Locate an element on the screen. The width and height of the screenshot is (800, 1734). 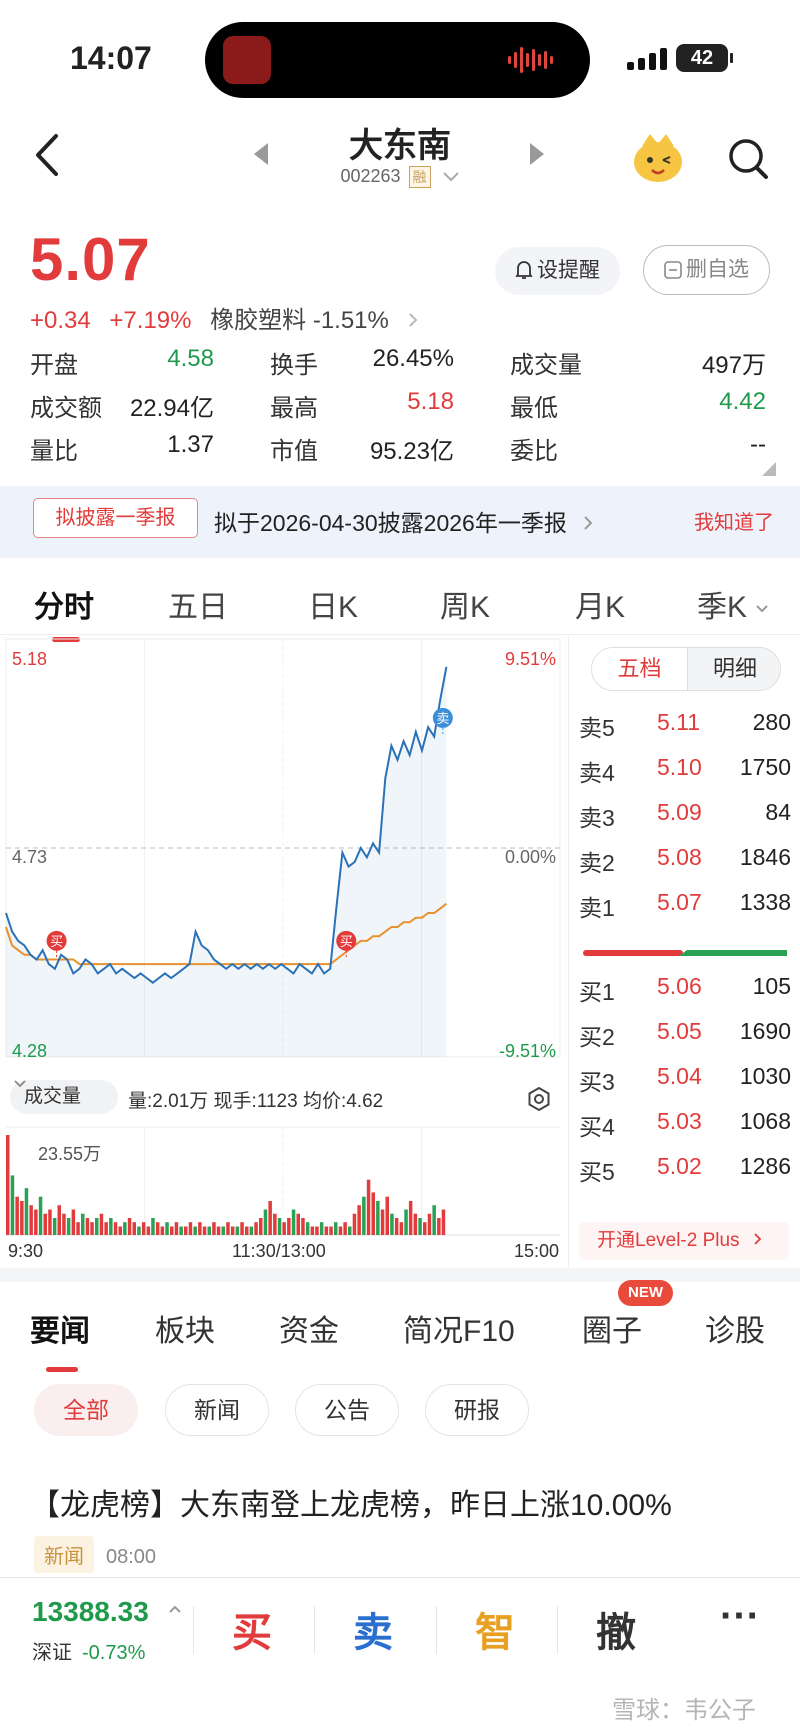
bid-row: 买1 5.06 105 is located at coordinates (684, 987).